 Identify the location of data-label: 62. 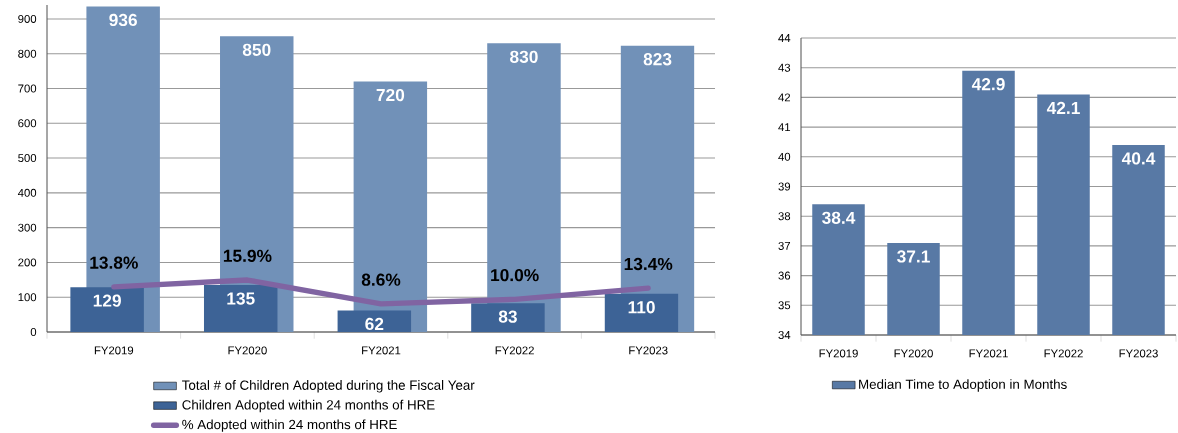
(374, 324).